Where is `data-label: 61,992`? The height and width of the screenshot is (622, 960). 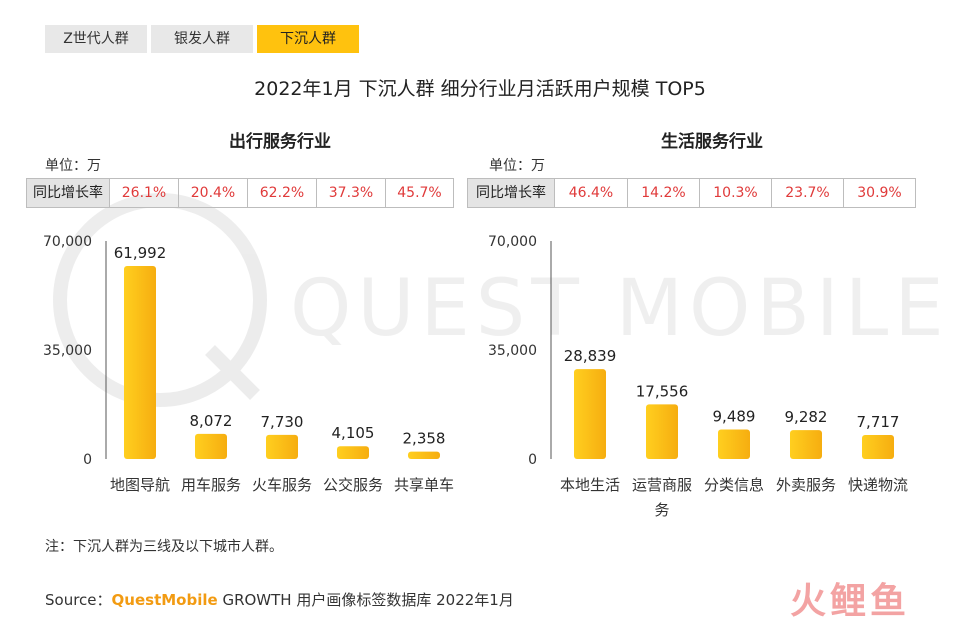
data-label: 61,992 is located at coordinates (140, 253).